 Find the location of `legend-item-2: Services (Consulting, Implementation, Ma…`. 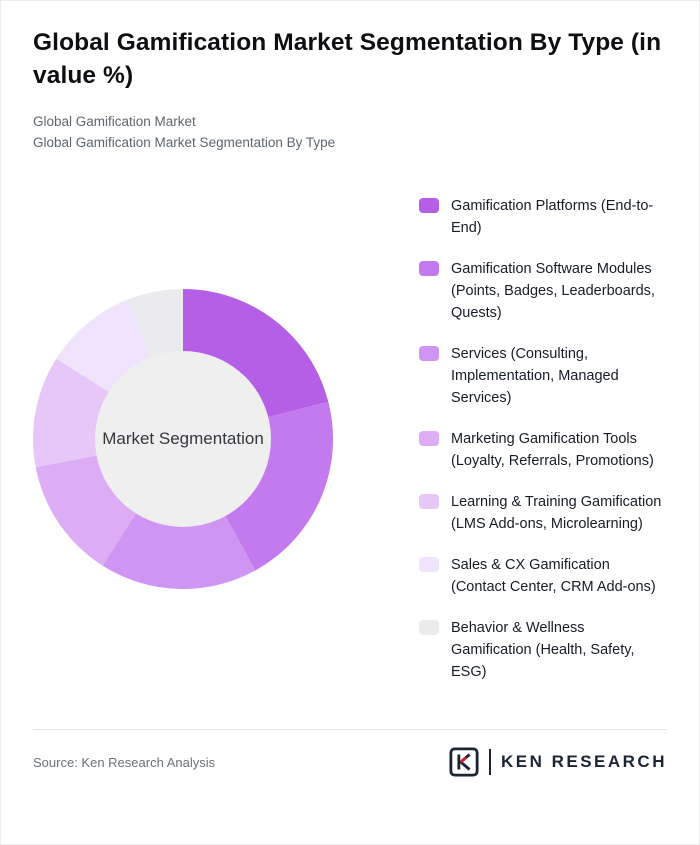

legend-item-2: Services (Consulting, Implementation, Ma… is located at coordinates (543, 376).